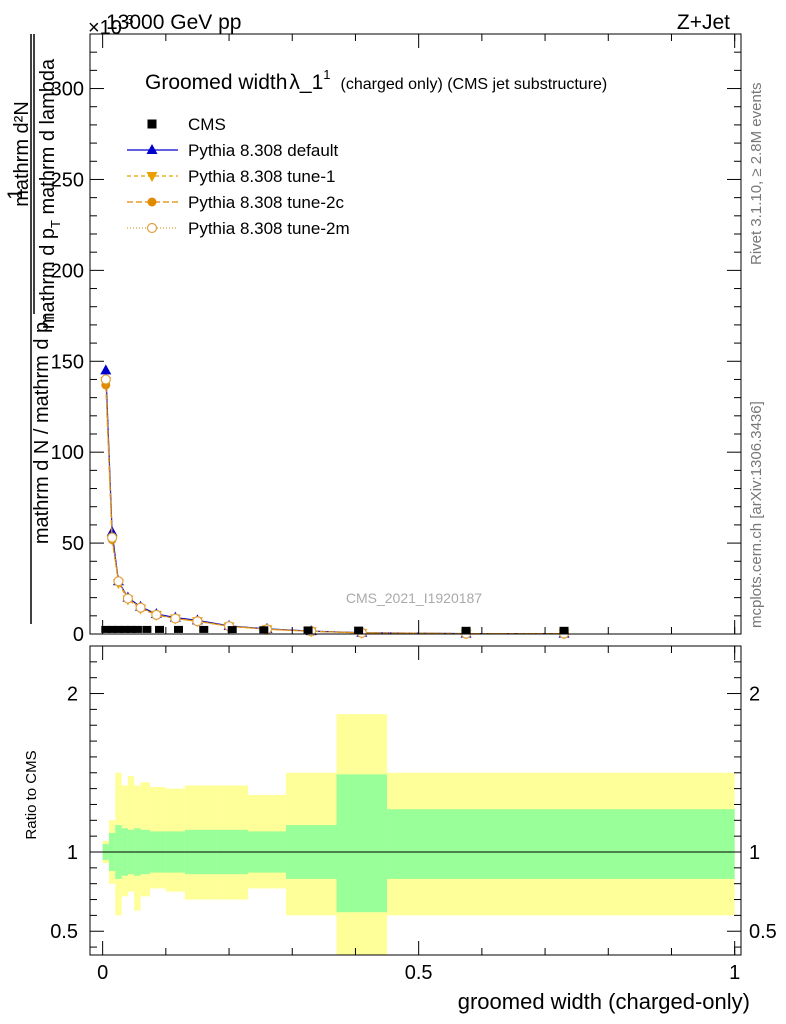  What do you see at coordinates (207, 124) in the screenshot?
I see `legend-label-0: CMS` at bounding box center [207, 124].